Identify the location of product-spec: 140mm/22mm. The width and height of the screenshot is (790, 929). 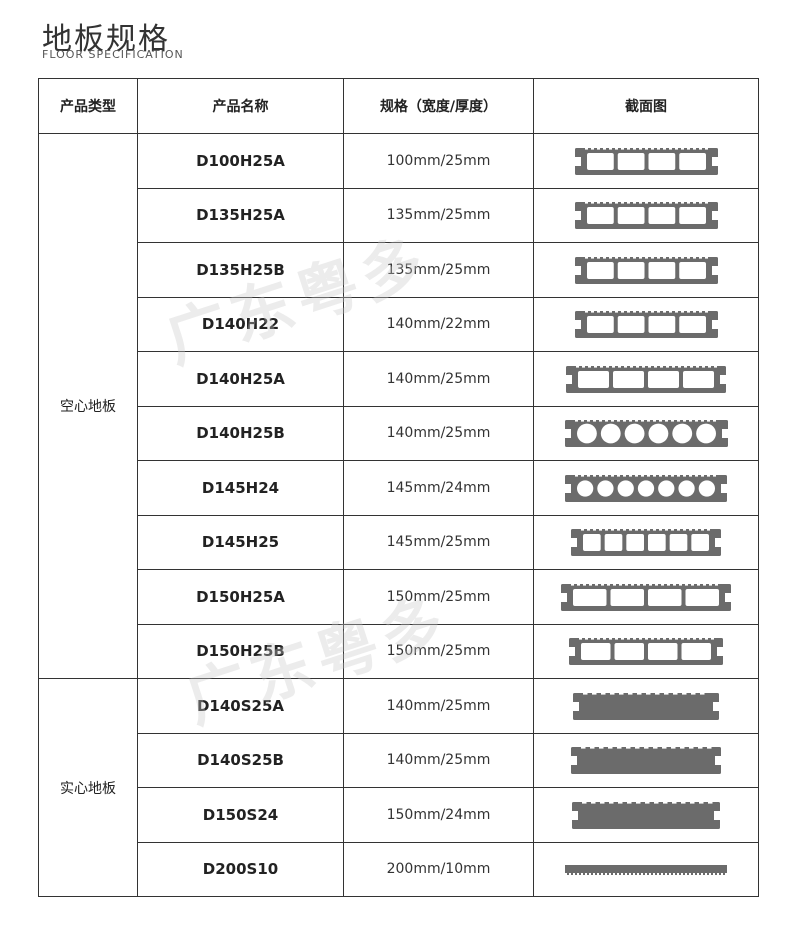
(438, 324).